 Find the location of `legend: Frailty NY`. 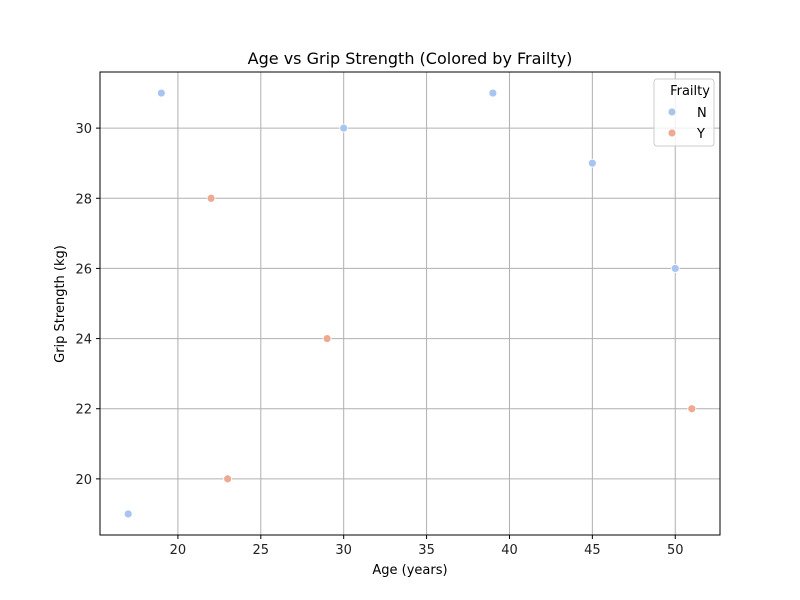

legend: Frailty NY is located at coordinates (684, 112).